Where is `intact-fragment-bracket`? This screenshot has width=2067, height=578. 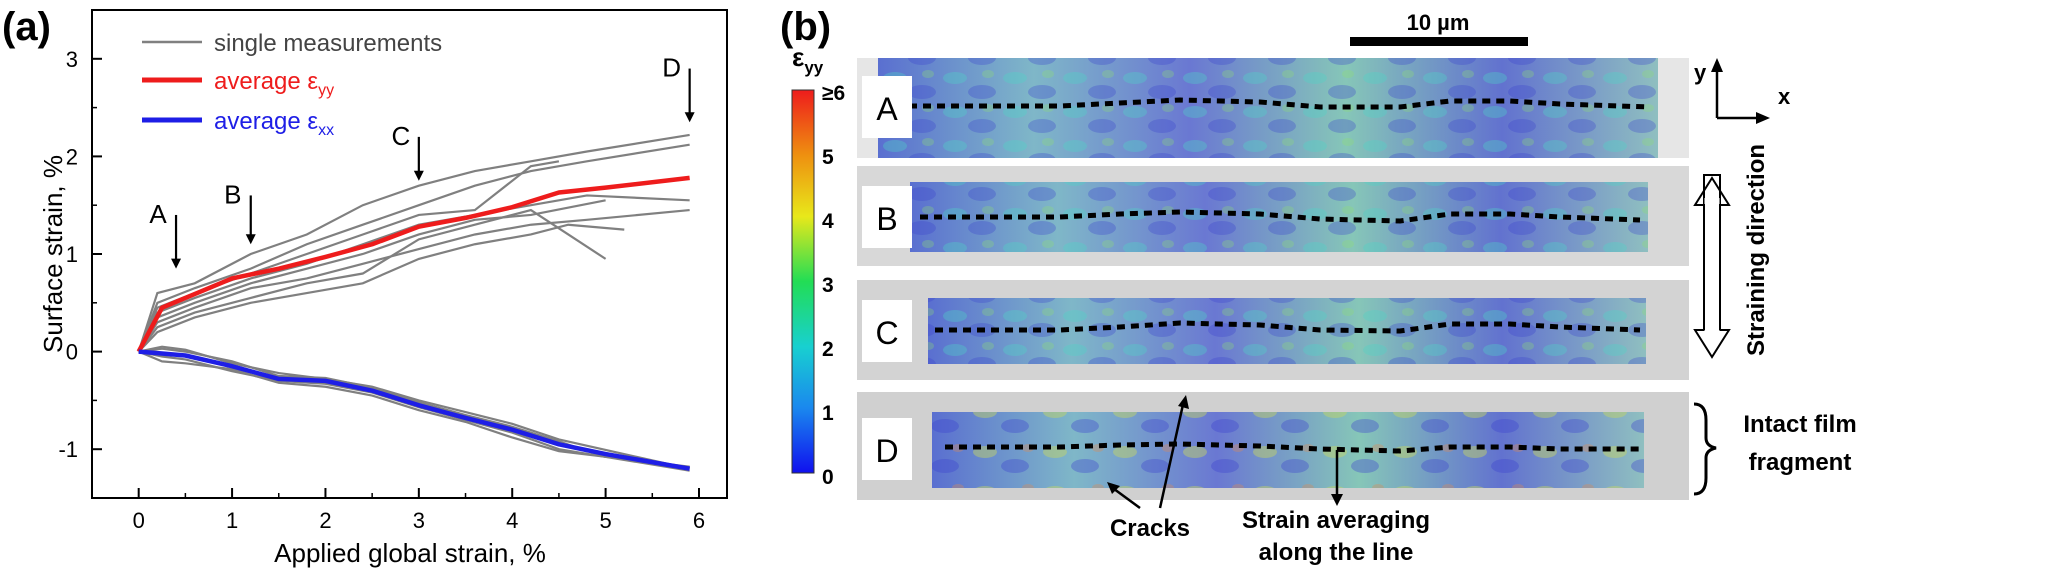
intact-fragment-bracket is located at coordinates (1705, 449).